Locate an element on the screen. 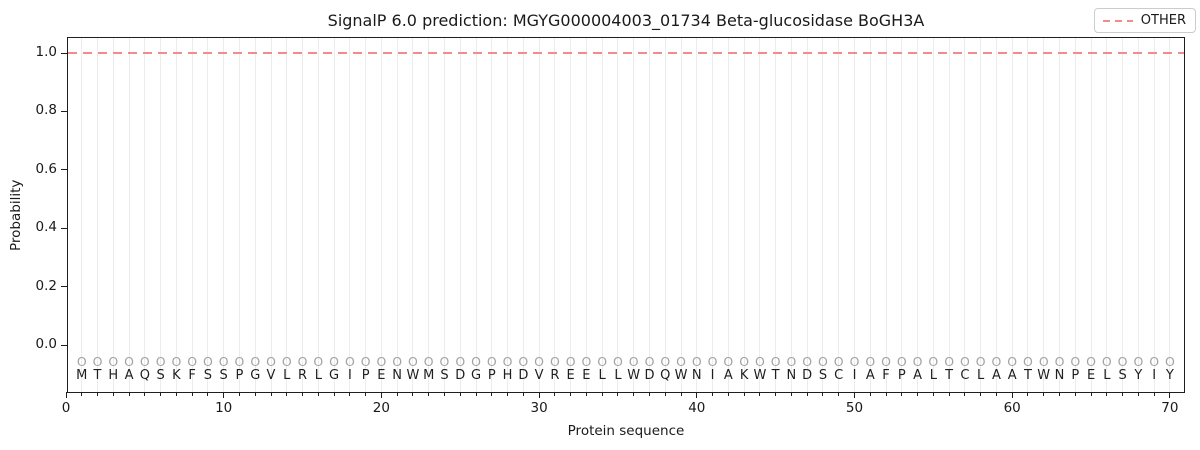 The image size is (1200, 450). sequence-residue: V is located at coordinates (539, 375).